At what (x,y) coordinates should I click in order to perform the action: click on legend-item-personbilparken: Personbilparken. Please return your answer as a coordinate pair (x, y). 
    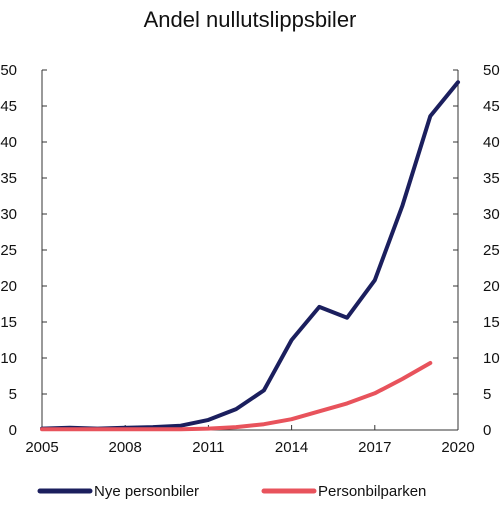
    Looking at the image, I should click on (343, 491).